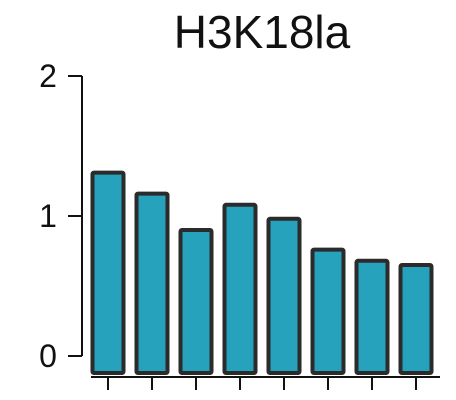 This screenshot has height=400, width=456. Describe the element at coordinates (48, 76) in the screenshot. I see `y-tick-label-2: 2` at that location.